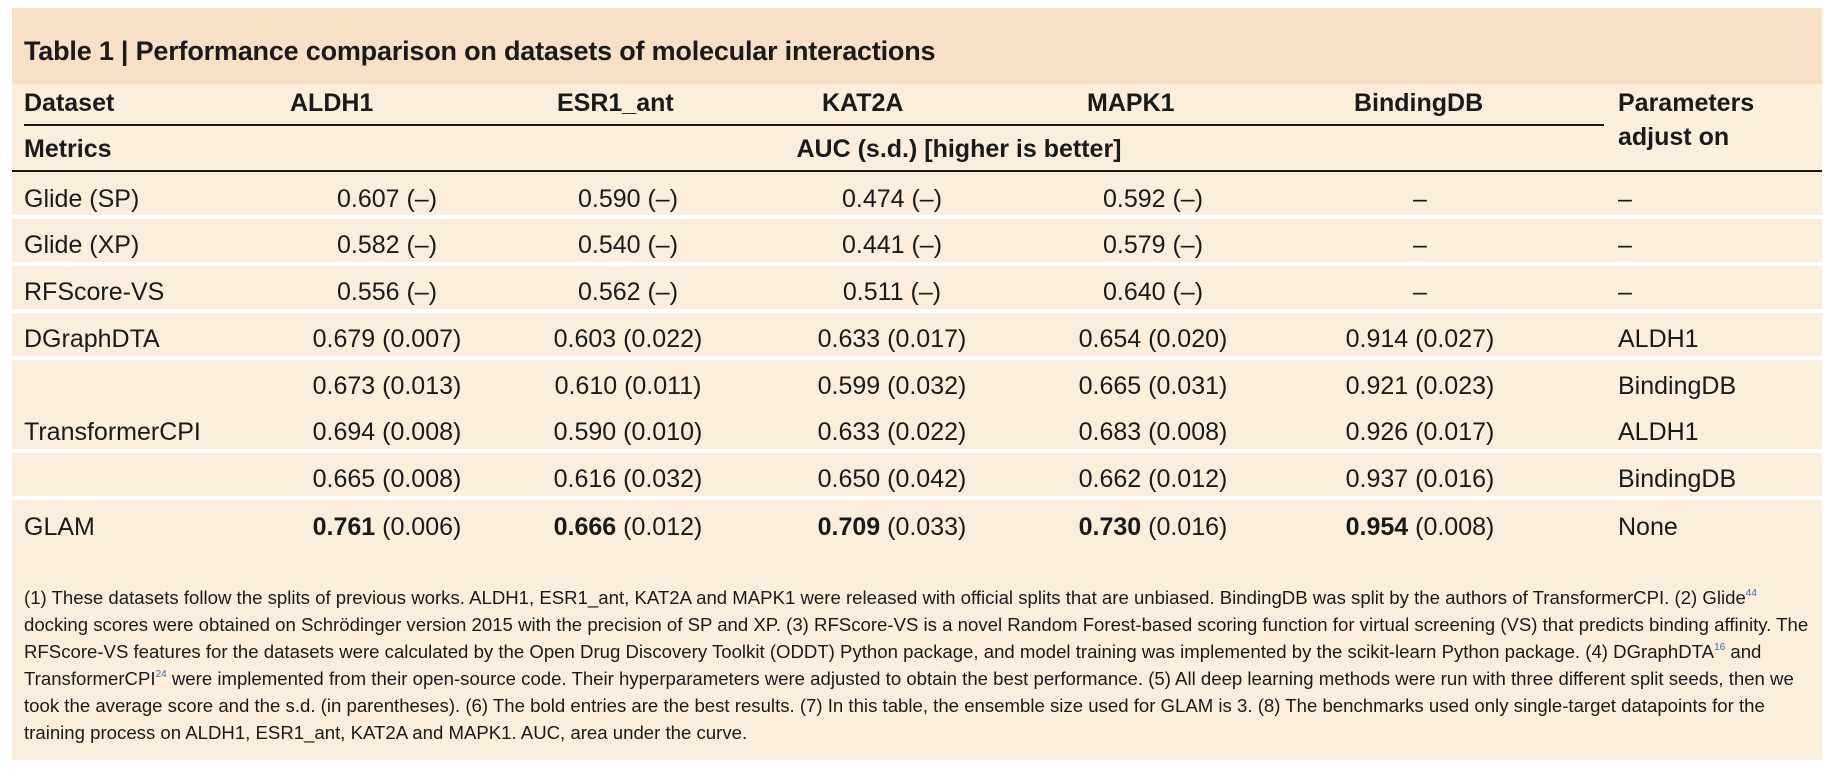 The height and width of the screenshot is (772, 1824). I want to click on metrics-rule, so click(917, 171).